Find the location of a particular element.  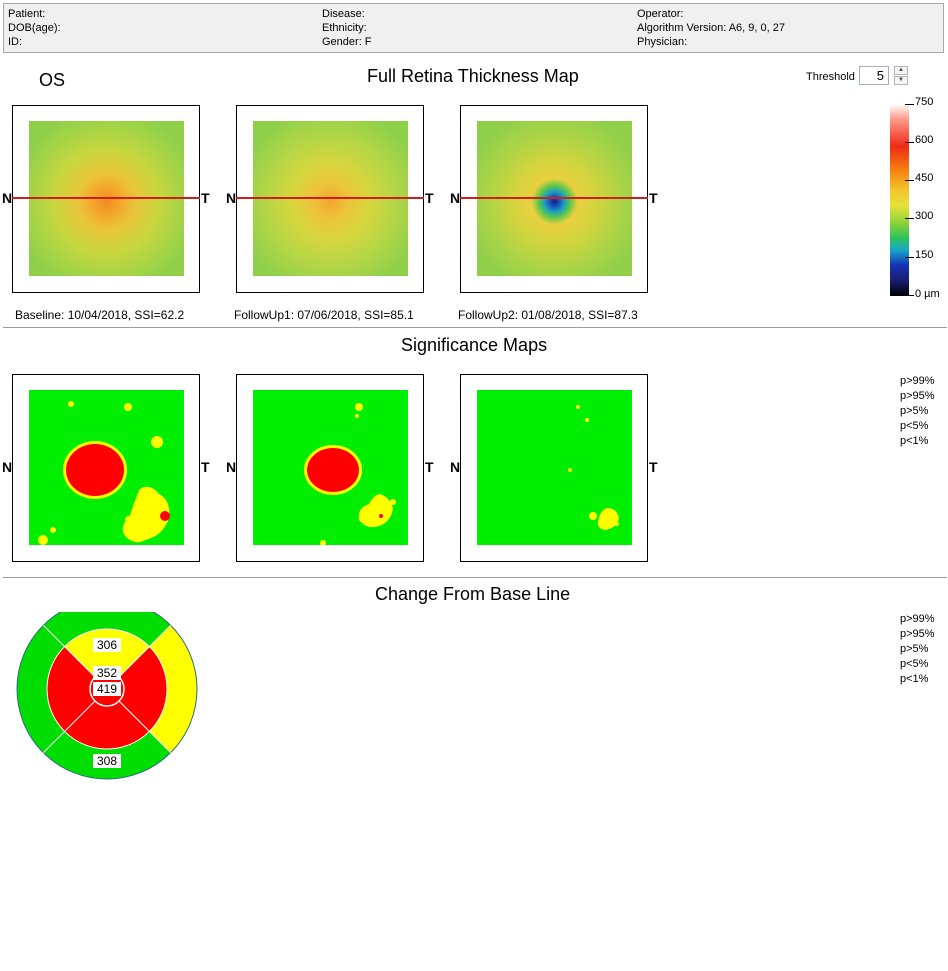

colorbar-label: 600 is located at coordinates (924, 140).